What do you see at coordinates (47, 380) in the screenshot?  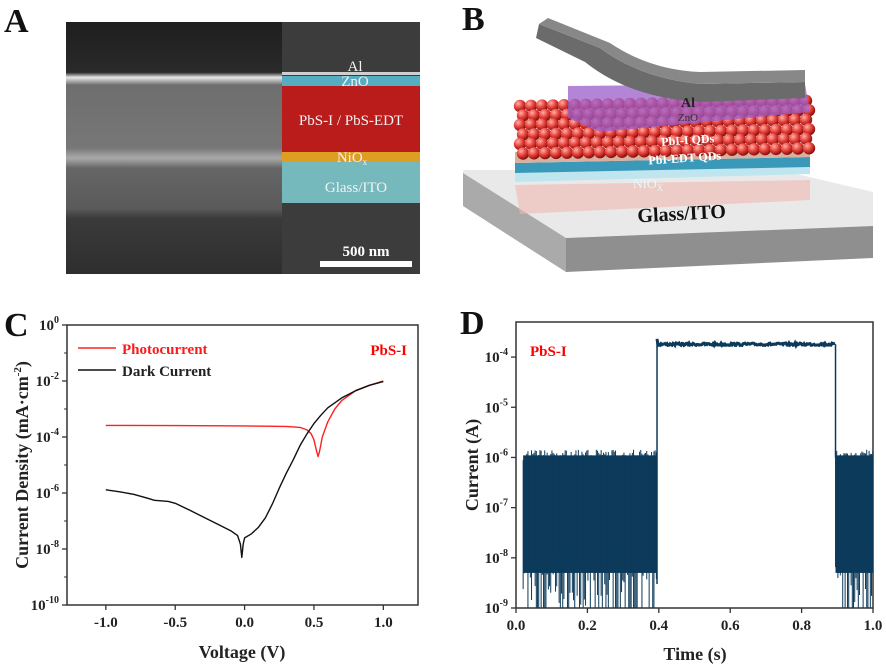 I see `y-tick-label: 10⁻²` at bounding box center [47, 380].